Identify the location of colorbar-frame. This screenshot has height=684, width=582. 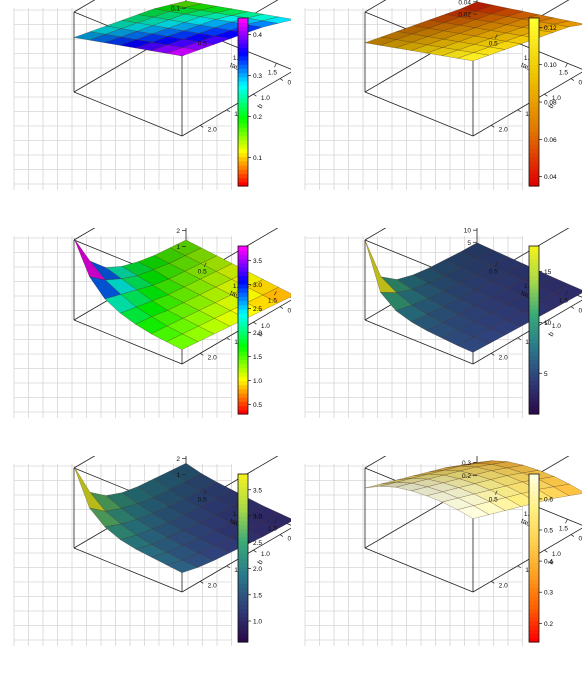
(534, 558).